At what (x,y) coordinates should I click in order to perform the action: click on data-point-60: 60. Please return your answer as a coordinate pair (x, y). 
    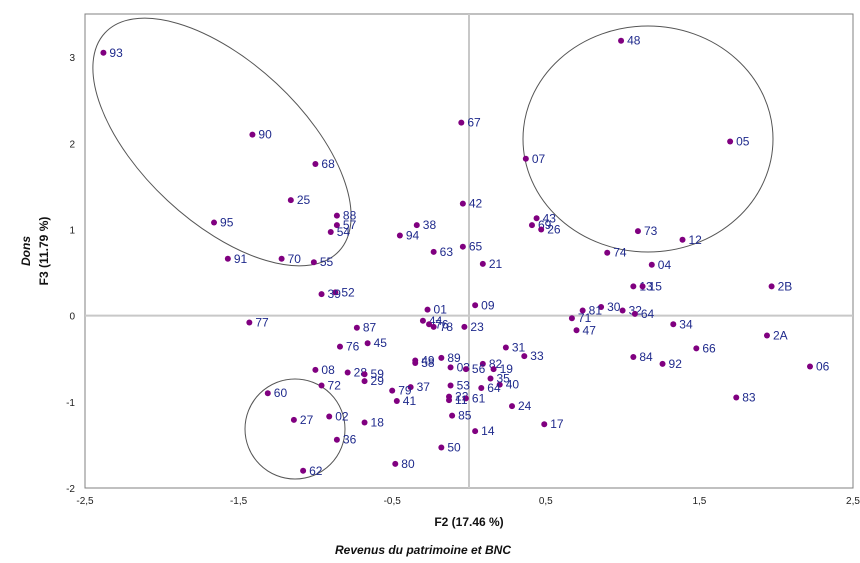
    Looking at the image, I should click on (276, 393).